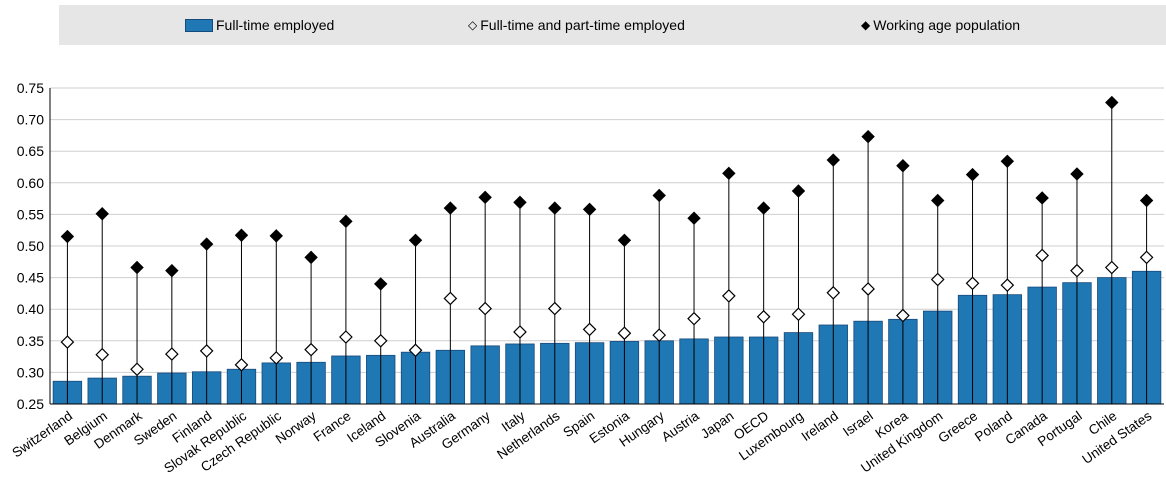  What do you see at coordinates (30, 88) in the screenshot?
I see `y-tick-label: 0.75` at bounding box center [30, 88].